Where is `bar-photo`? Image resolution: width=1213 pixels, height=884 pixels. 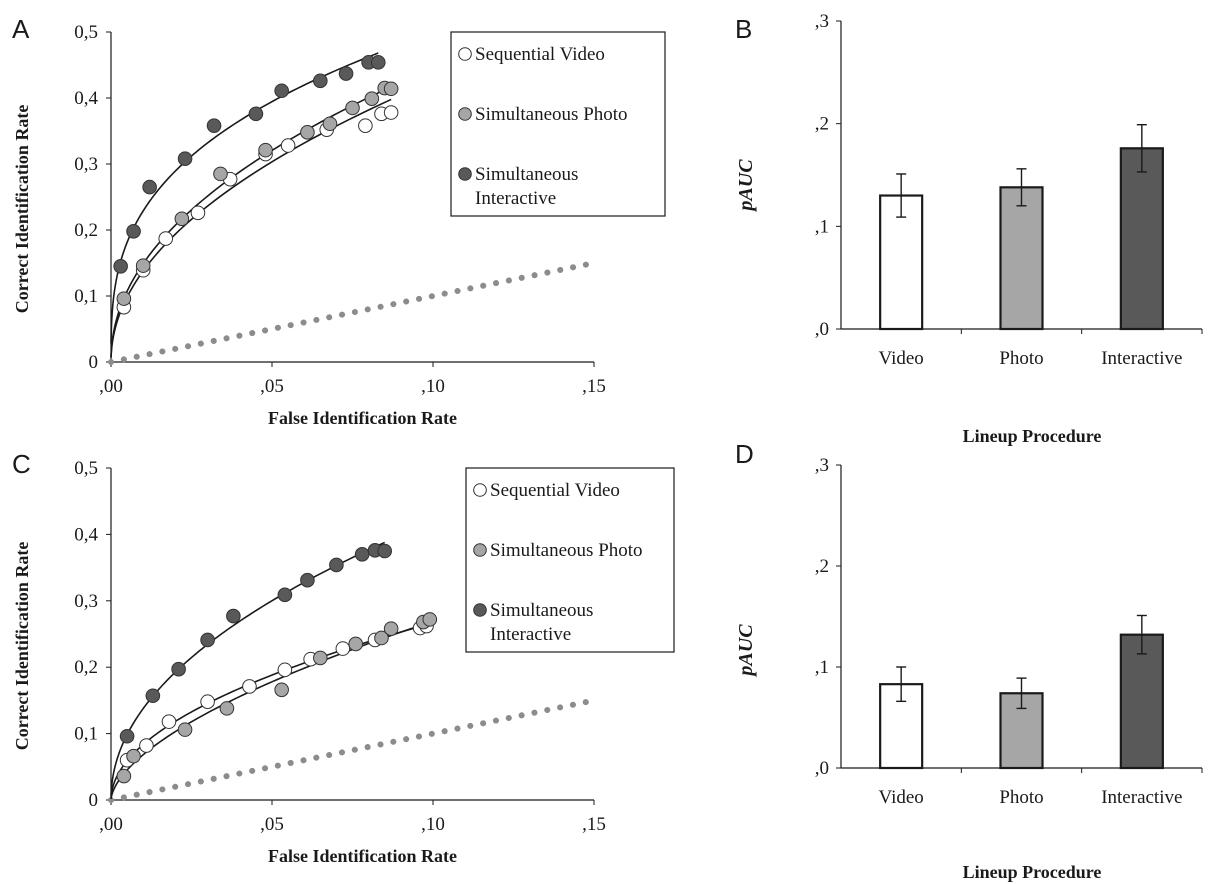 bar-photo is located at coordinates (1021, 258).